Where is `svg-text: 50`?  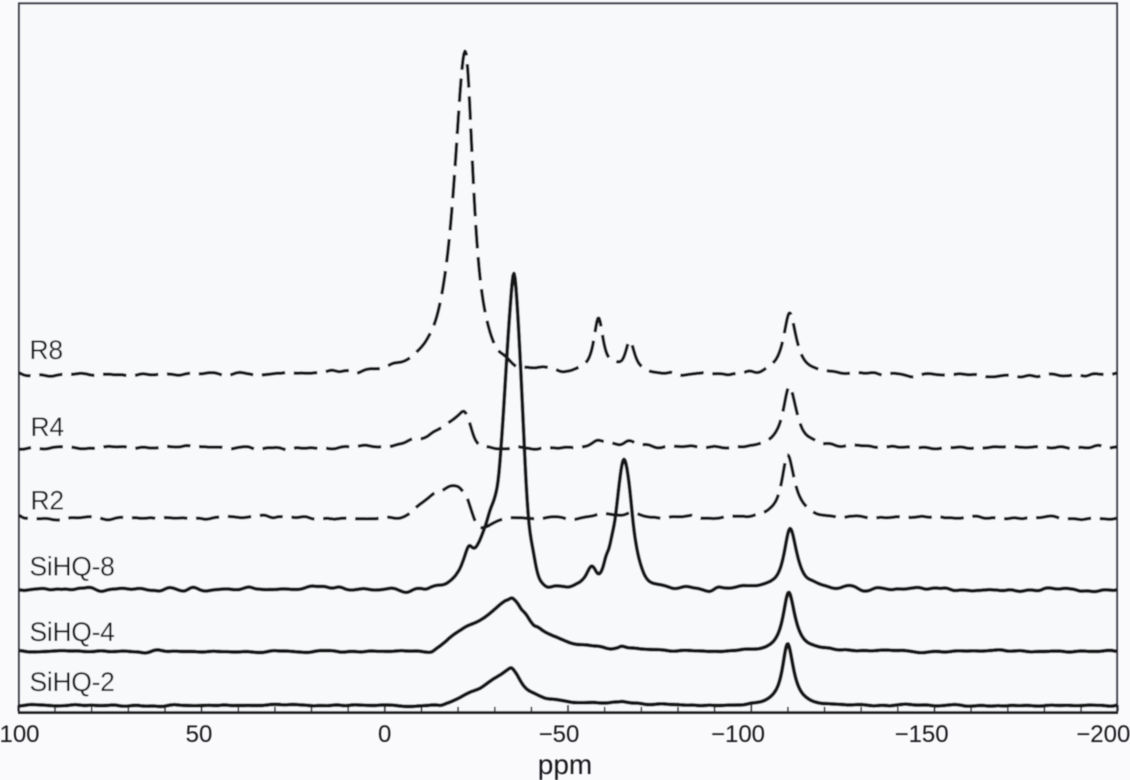 svg-text: 50 is located at coordinates (199, 734).